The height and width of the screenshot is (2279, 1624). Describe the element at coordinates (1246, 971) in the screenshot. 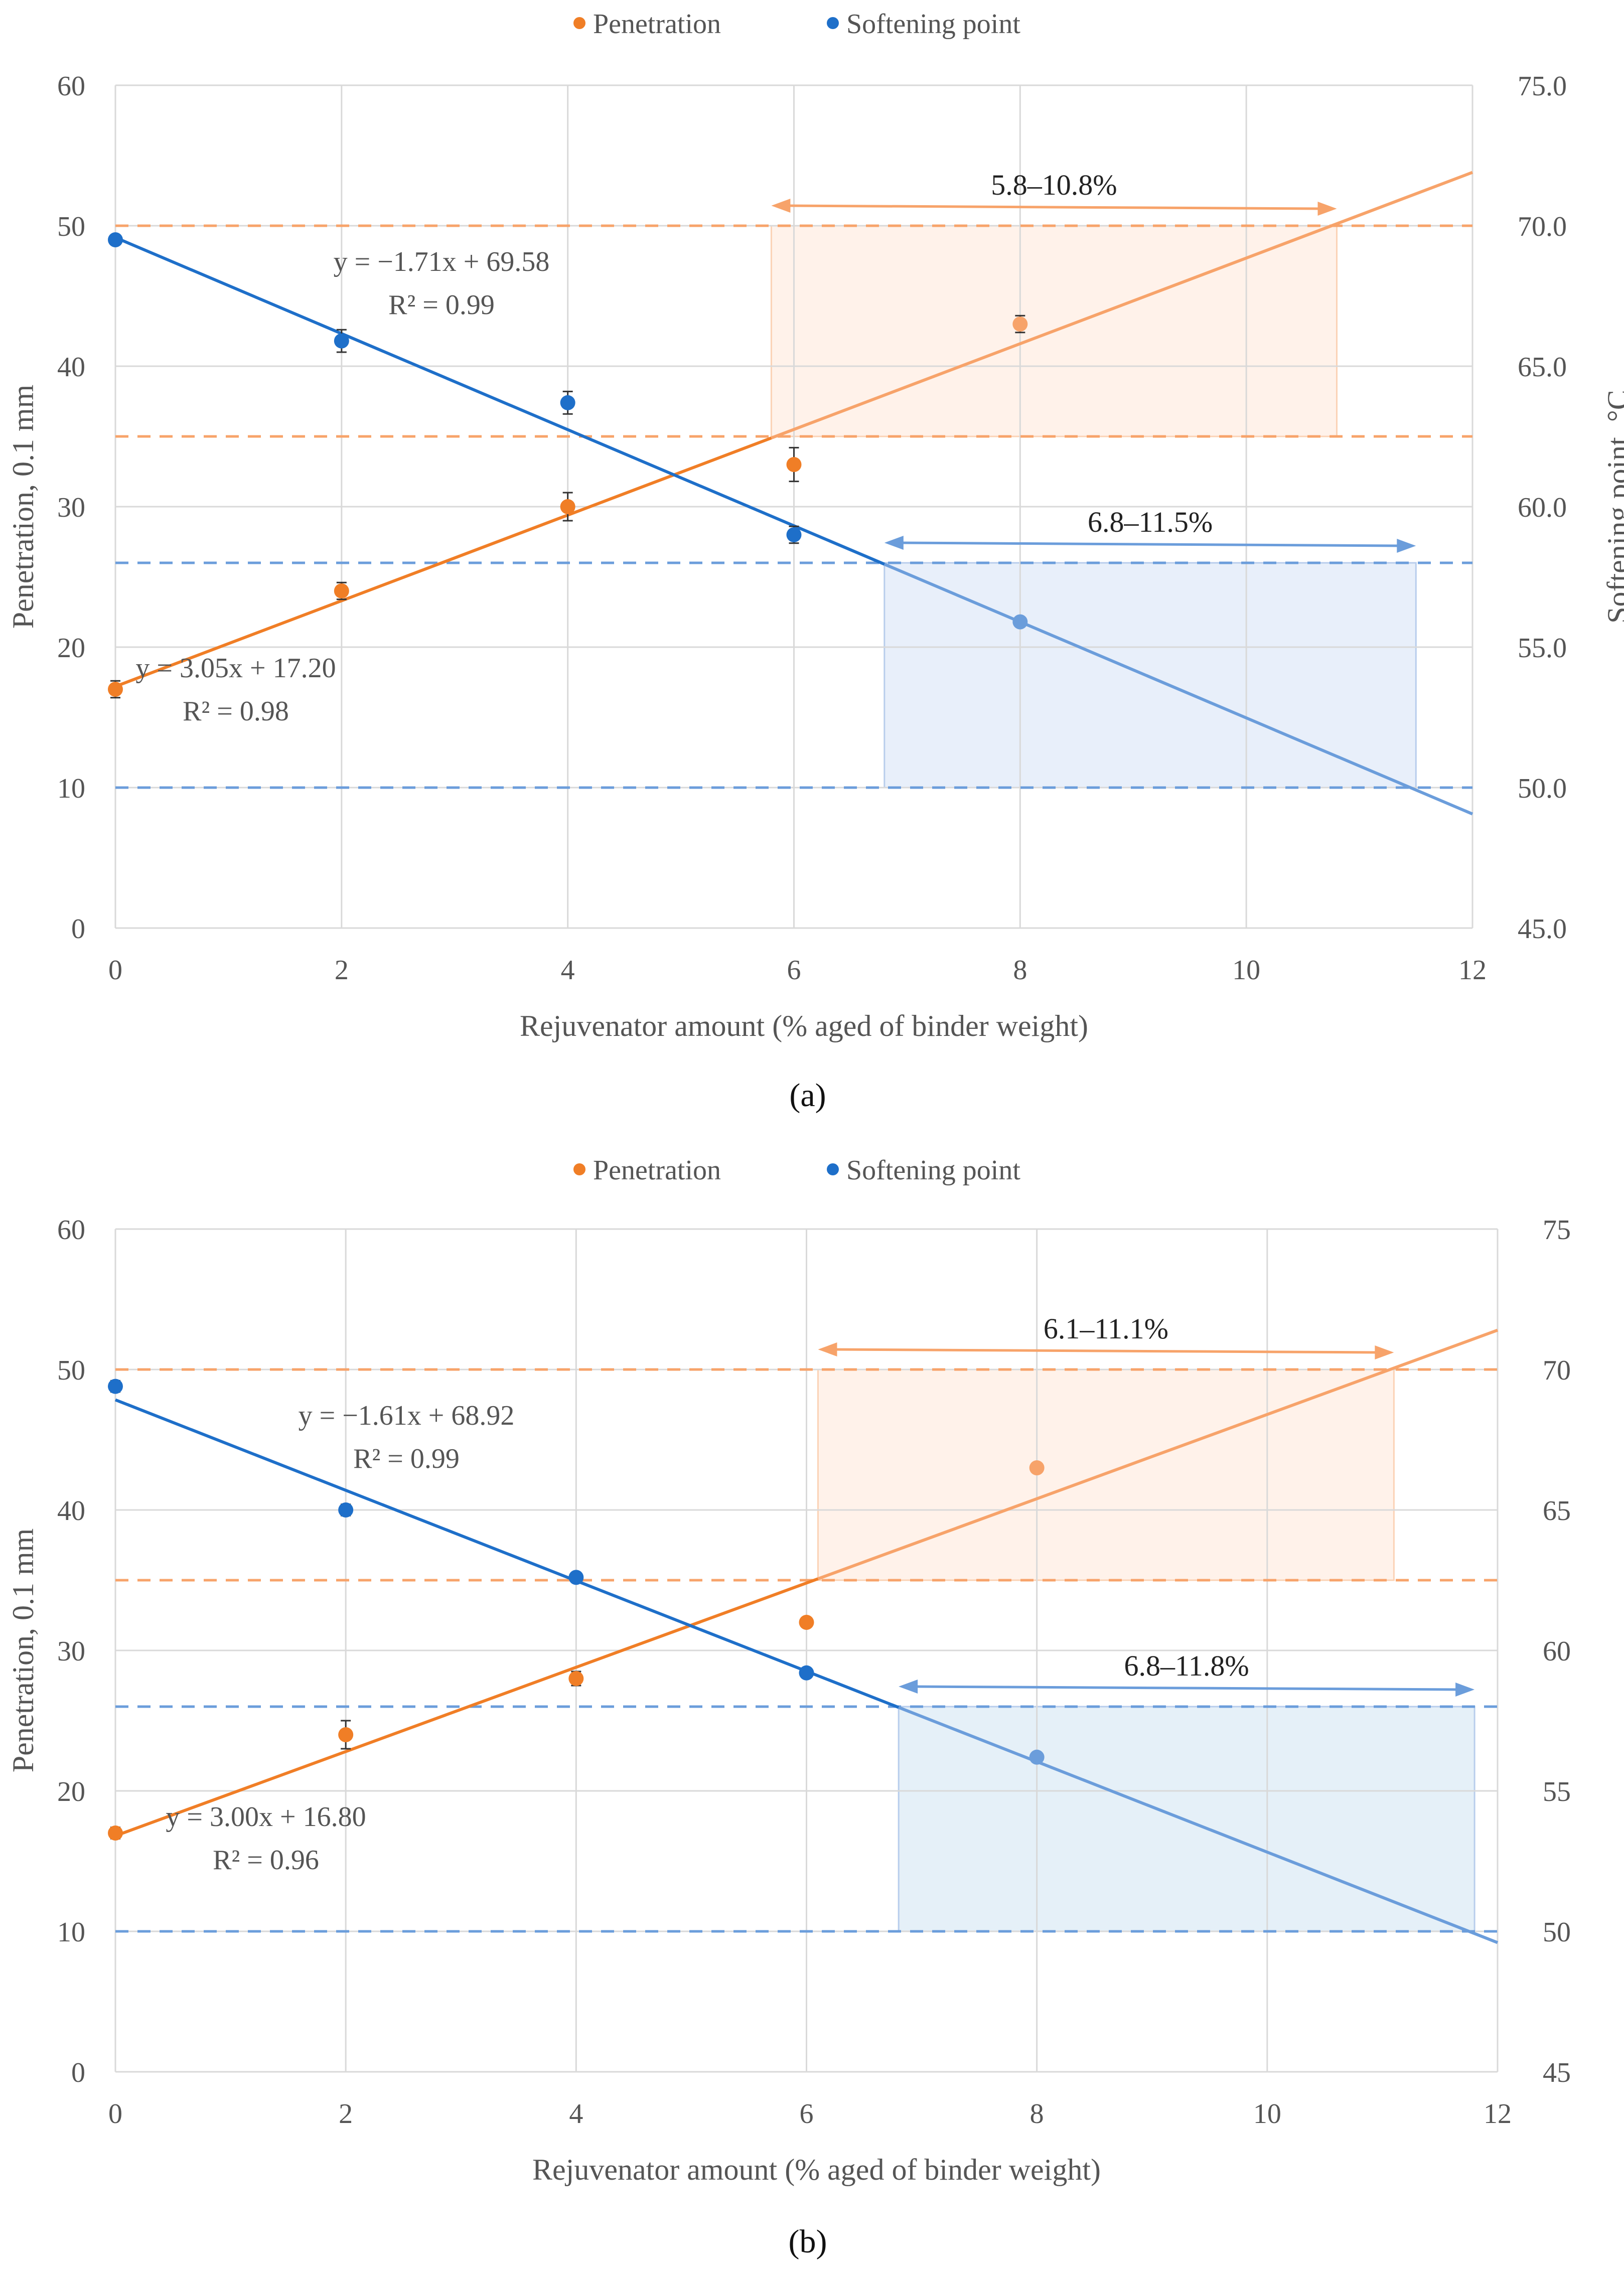

I see `x-tick-label: 10` at that location.